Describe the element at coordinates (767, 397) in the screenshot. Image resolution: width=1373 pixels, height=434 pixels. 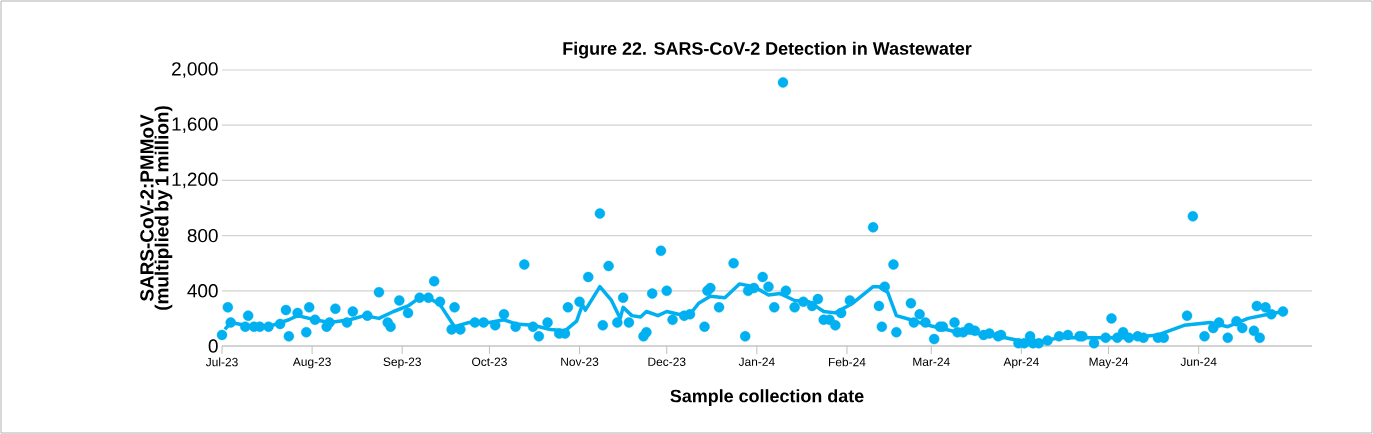
I see `x-axis-title: Sample collection date` at that location.